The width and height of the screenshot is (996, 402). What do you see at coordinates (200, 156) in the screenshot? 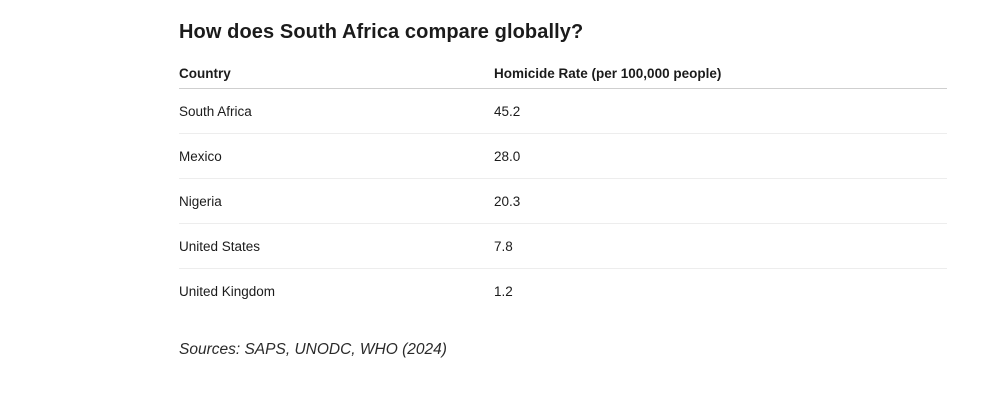
I see `country-cell: Mexico` at bounding box center [200, 156].